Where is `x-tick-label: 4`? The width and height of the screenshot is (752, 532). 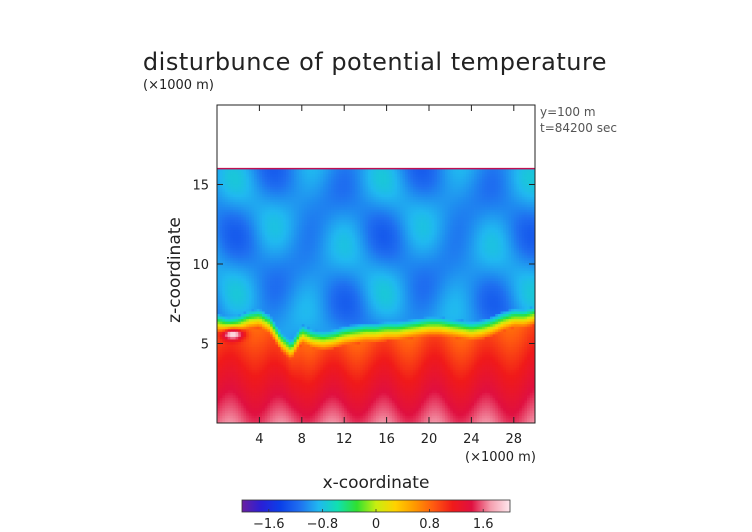
x-tick-label: 4 is located at coordinates (259, 439).